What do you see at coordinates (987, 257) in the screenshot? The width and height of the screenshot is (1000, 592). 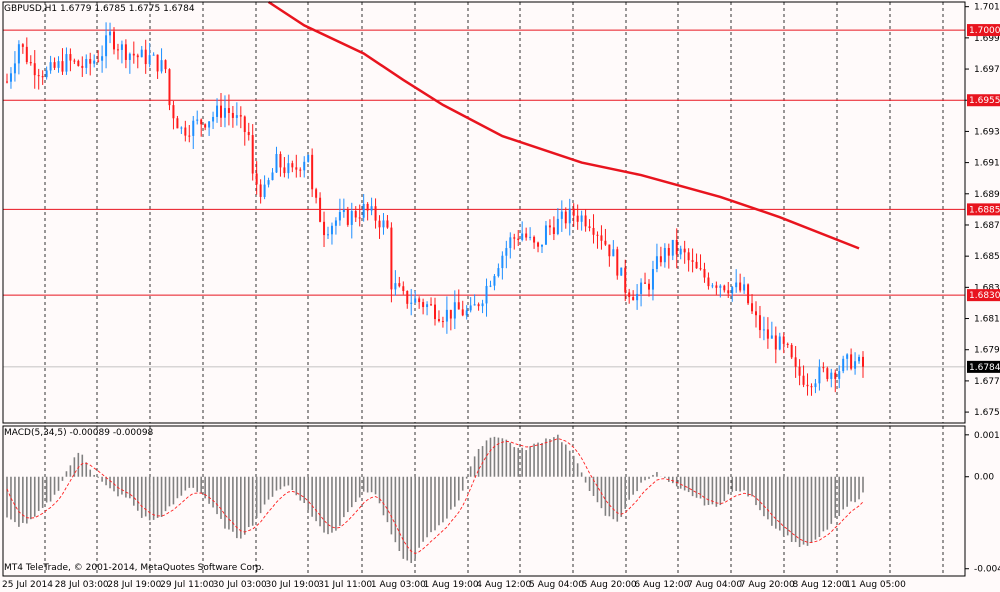 I see `price-tick-label: 1.6855` at bounding box center [987, 257].